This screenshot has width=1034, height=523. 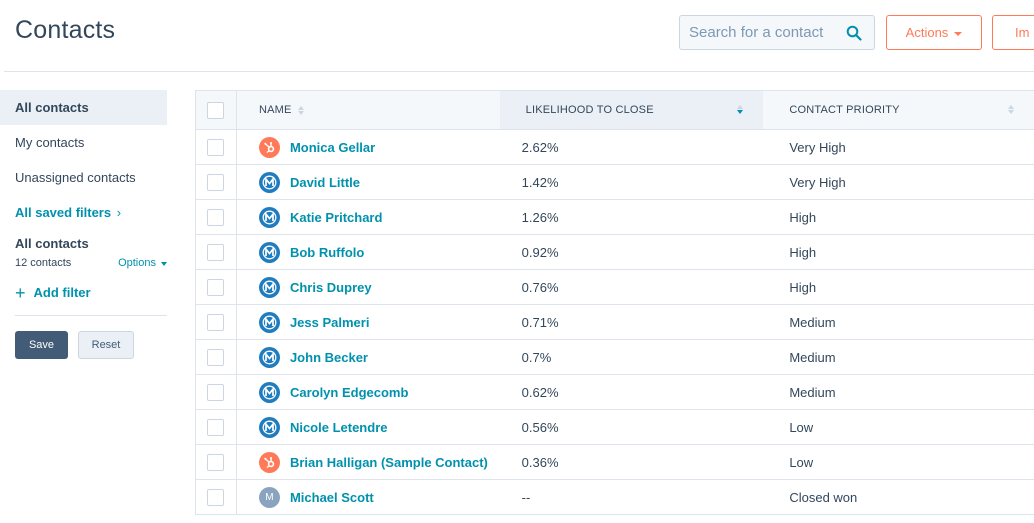 What do you see at coordinates (62, 292) in the screenshot?
I see `add-filter-label: Add filter` at bounding box center [62, 292].